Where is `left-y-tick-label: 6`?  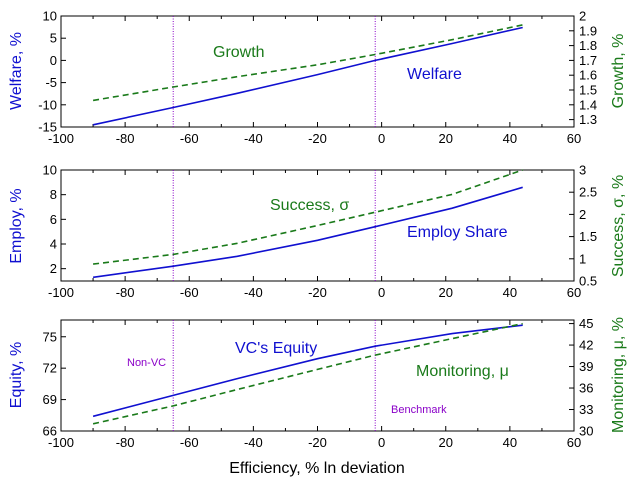 left-y-tick-label: 6 is located at coordinates (53, 219).